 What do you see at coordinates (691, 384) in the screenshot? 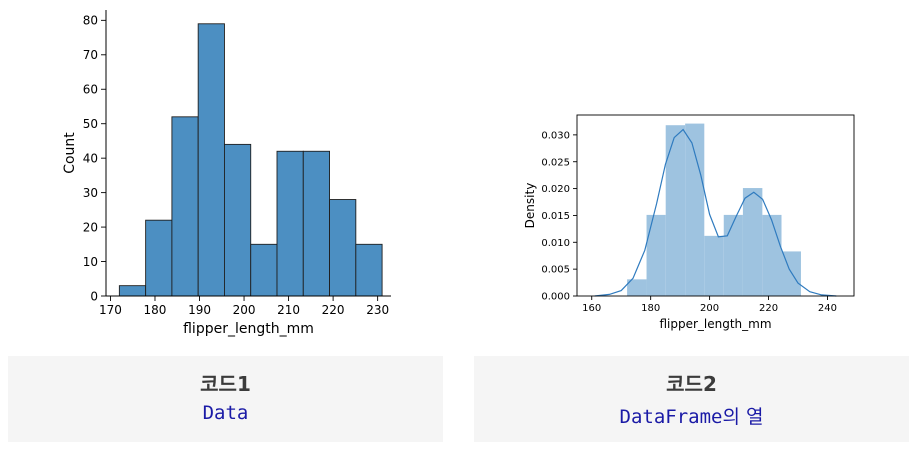
I see `code2-title: 코드2` at bounding box center [691, 384].